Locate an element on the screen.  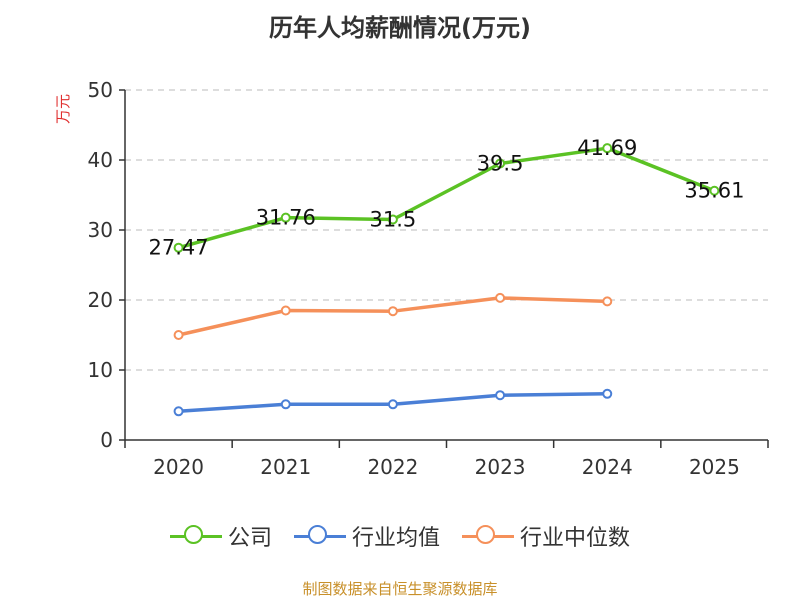
legend-label: 行业均值 is located at coordinates (395, 538).